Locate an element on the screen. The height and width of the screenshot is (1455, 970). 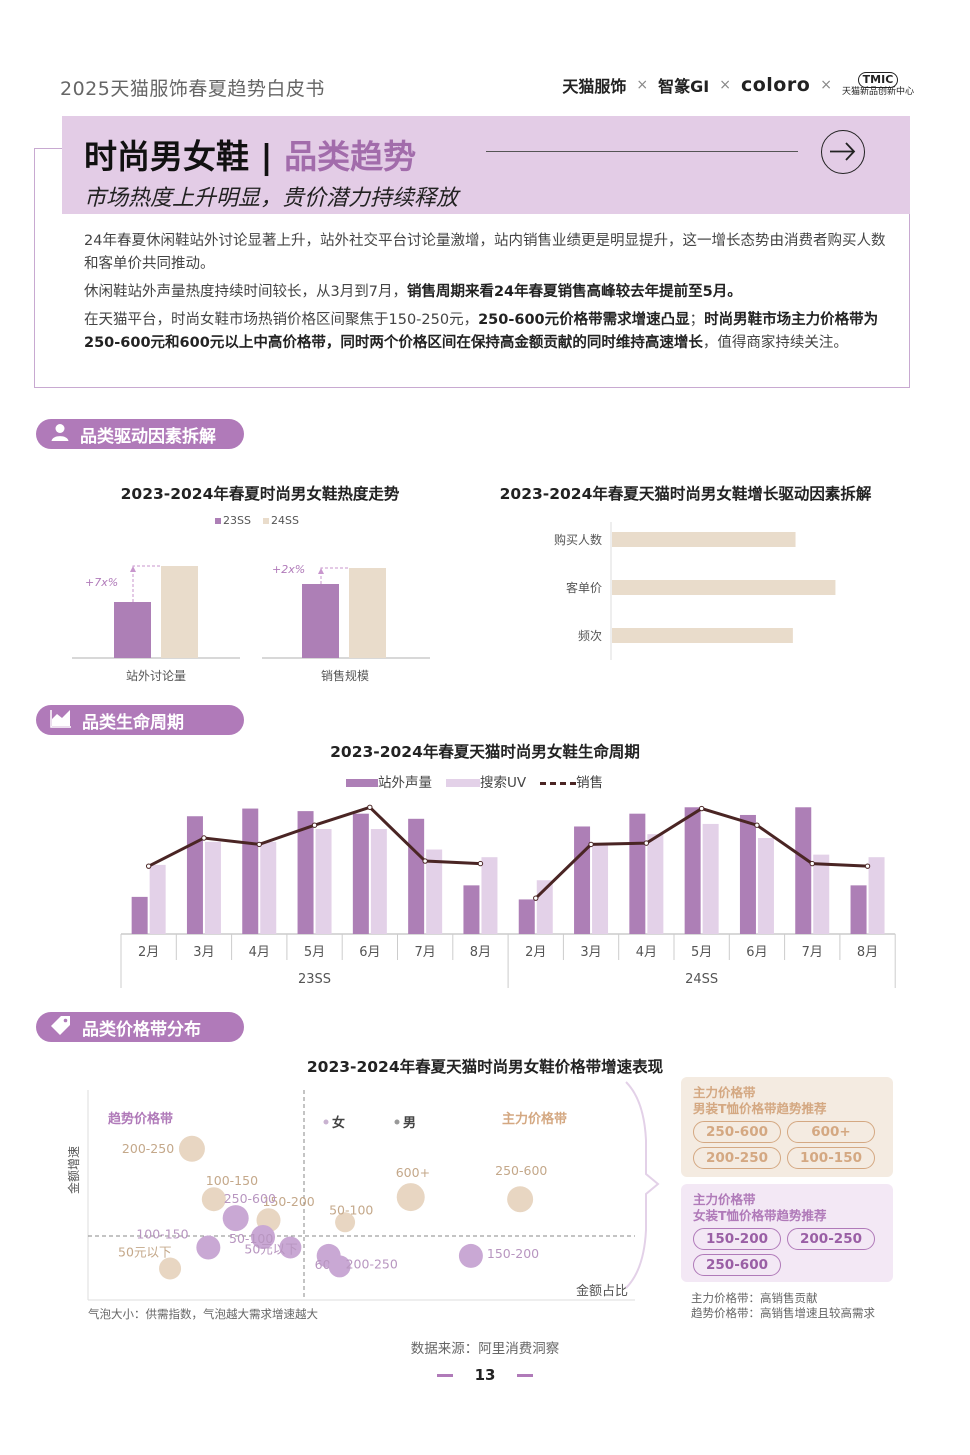
lifecycle-legend: 站外声量 搜索UV 销售 is located at coordinates (474, 781).